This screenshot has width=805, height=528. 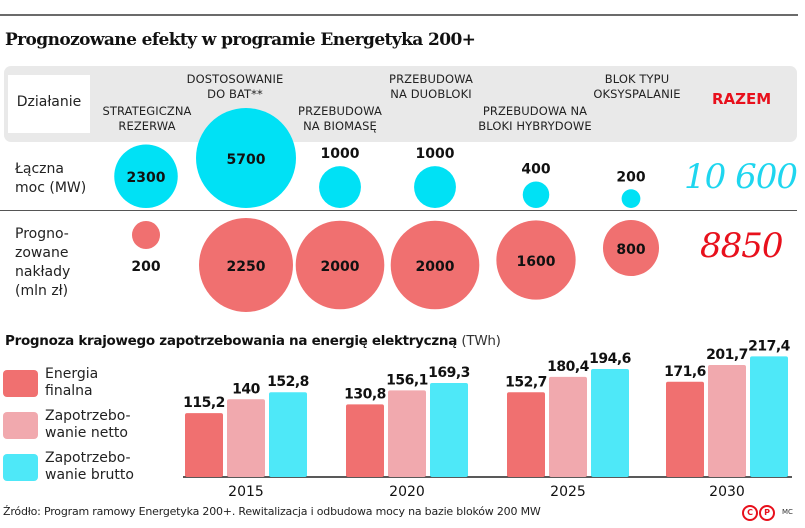 I want to click on bar-chart-unit: (TWh), so click(x=481, y=341).